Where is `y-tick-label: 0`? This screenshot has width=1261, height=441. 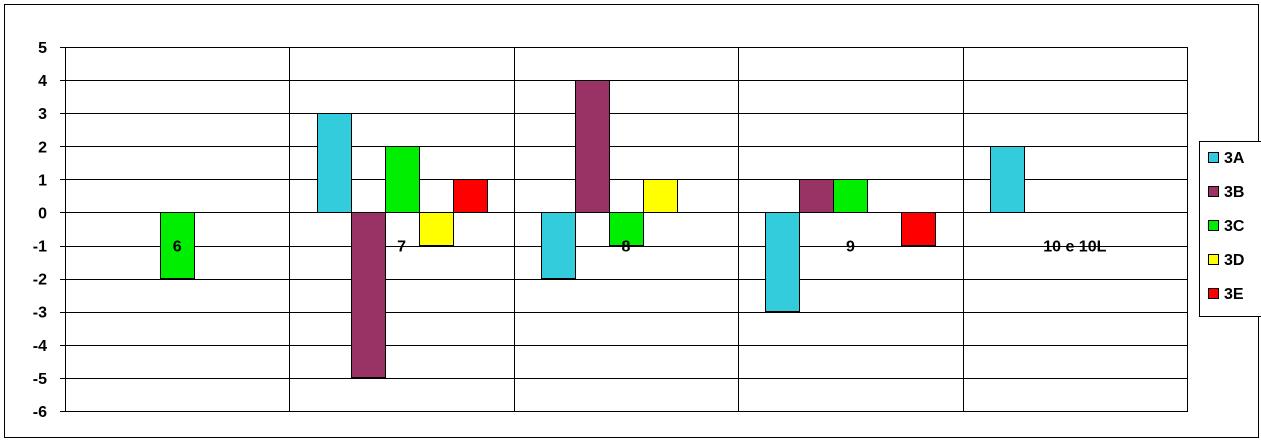 y-tick-label: 0 is located at coordinates (42, 213).